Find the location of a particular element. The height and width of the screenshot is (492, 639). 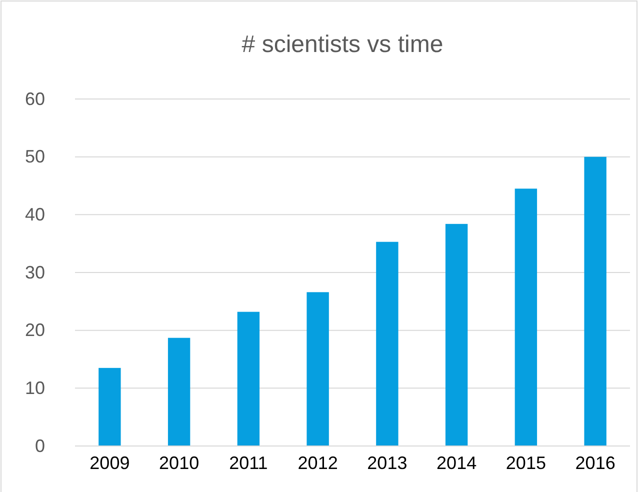

chart-title: # scientists vs time is located at coordinates (343, 44).